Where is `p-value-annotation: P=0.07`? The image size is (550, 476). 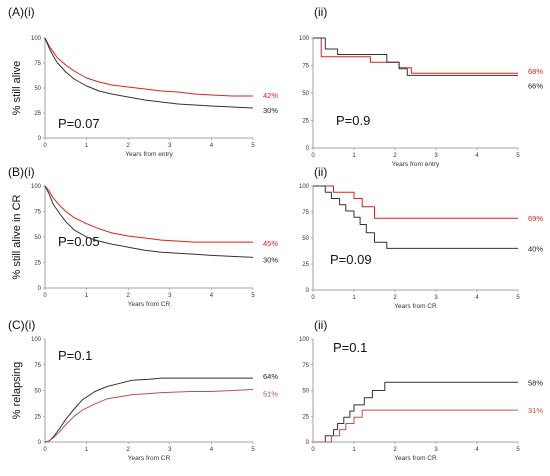
p-value-annotation: P=0.07 is located at coordinates (79, 123).